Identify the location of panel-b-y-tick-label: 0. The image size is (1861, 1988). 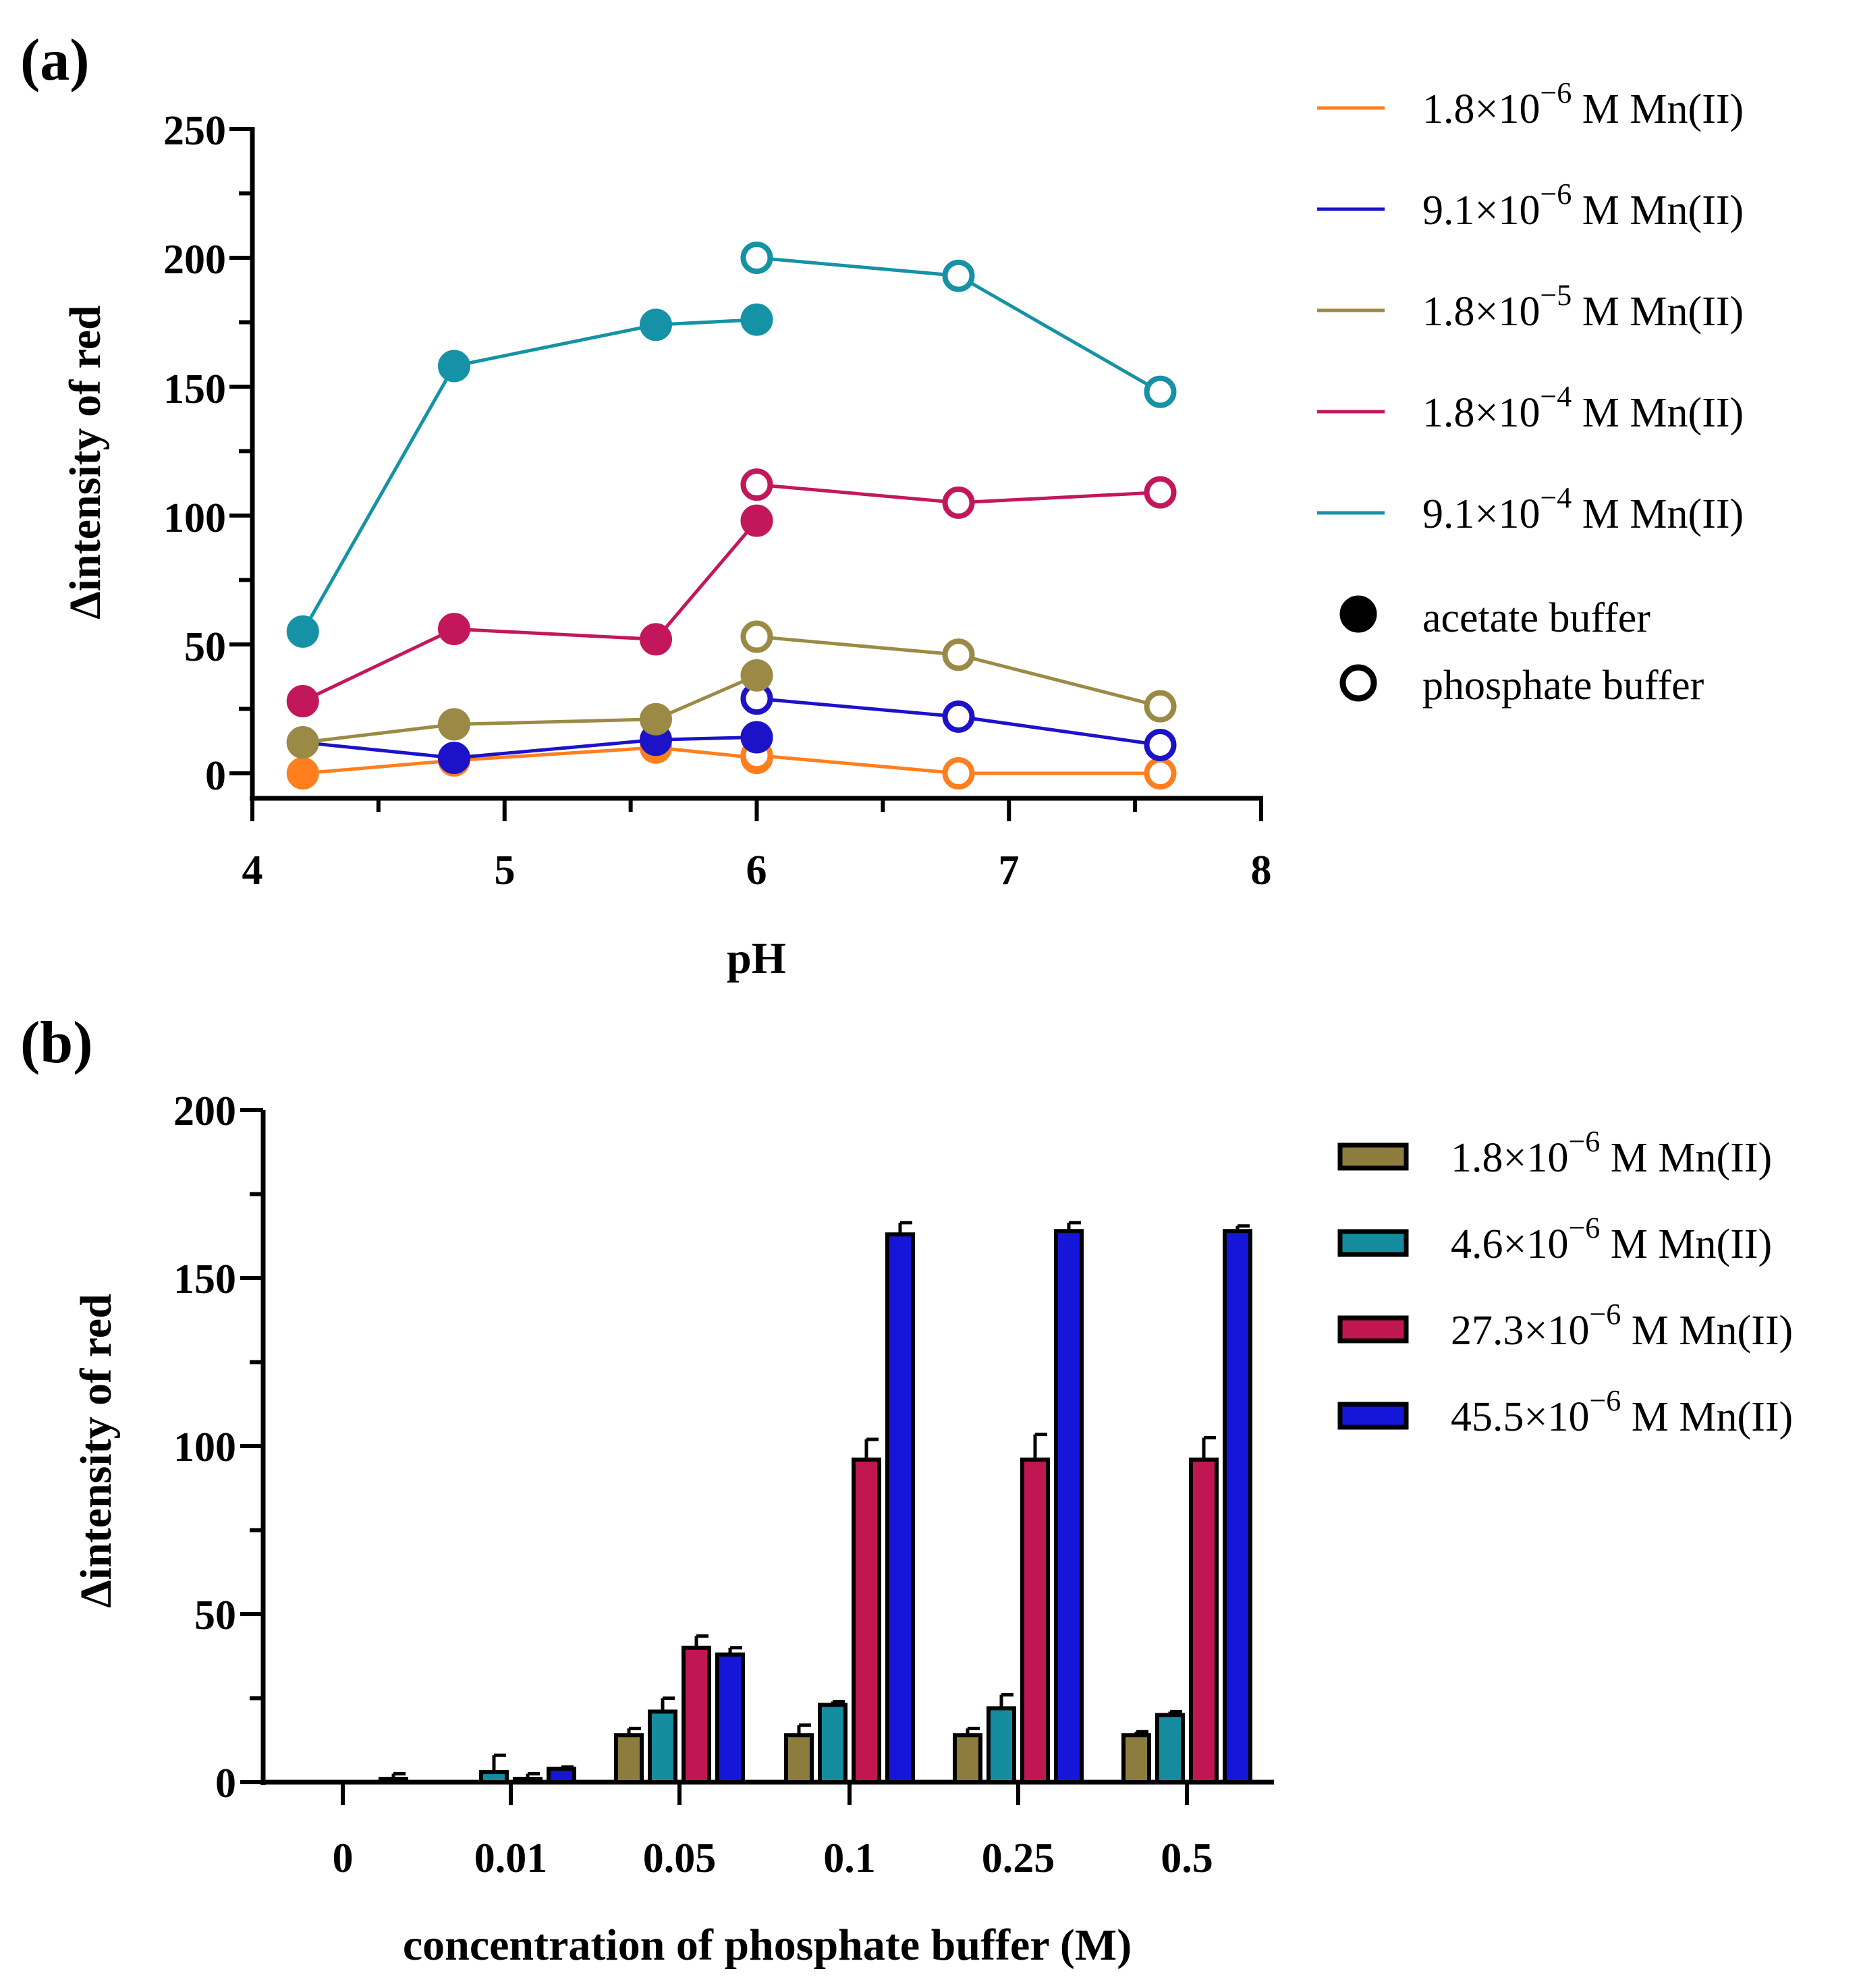
(225, 1783).